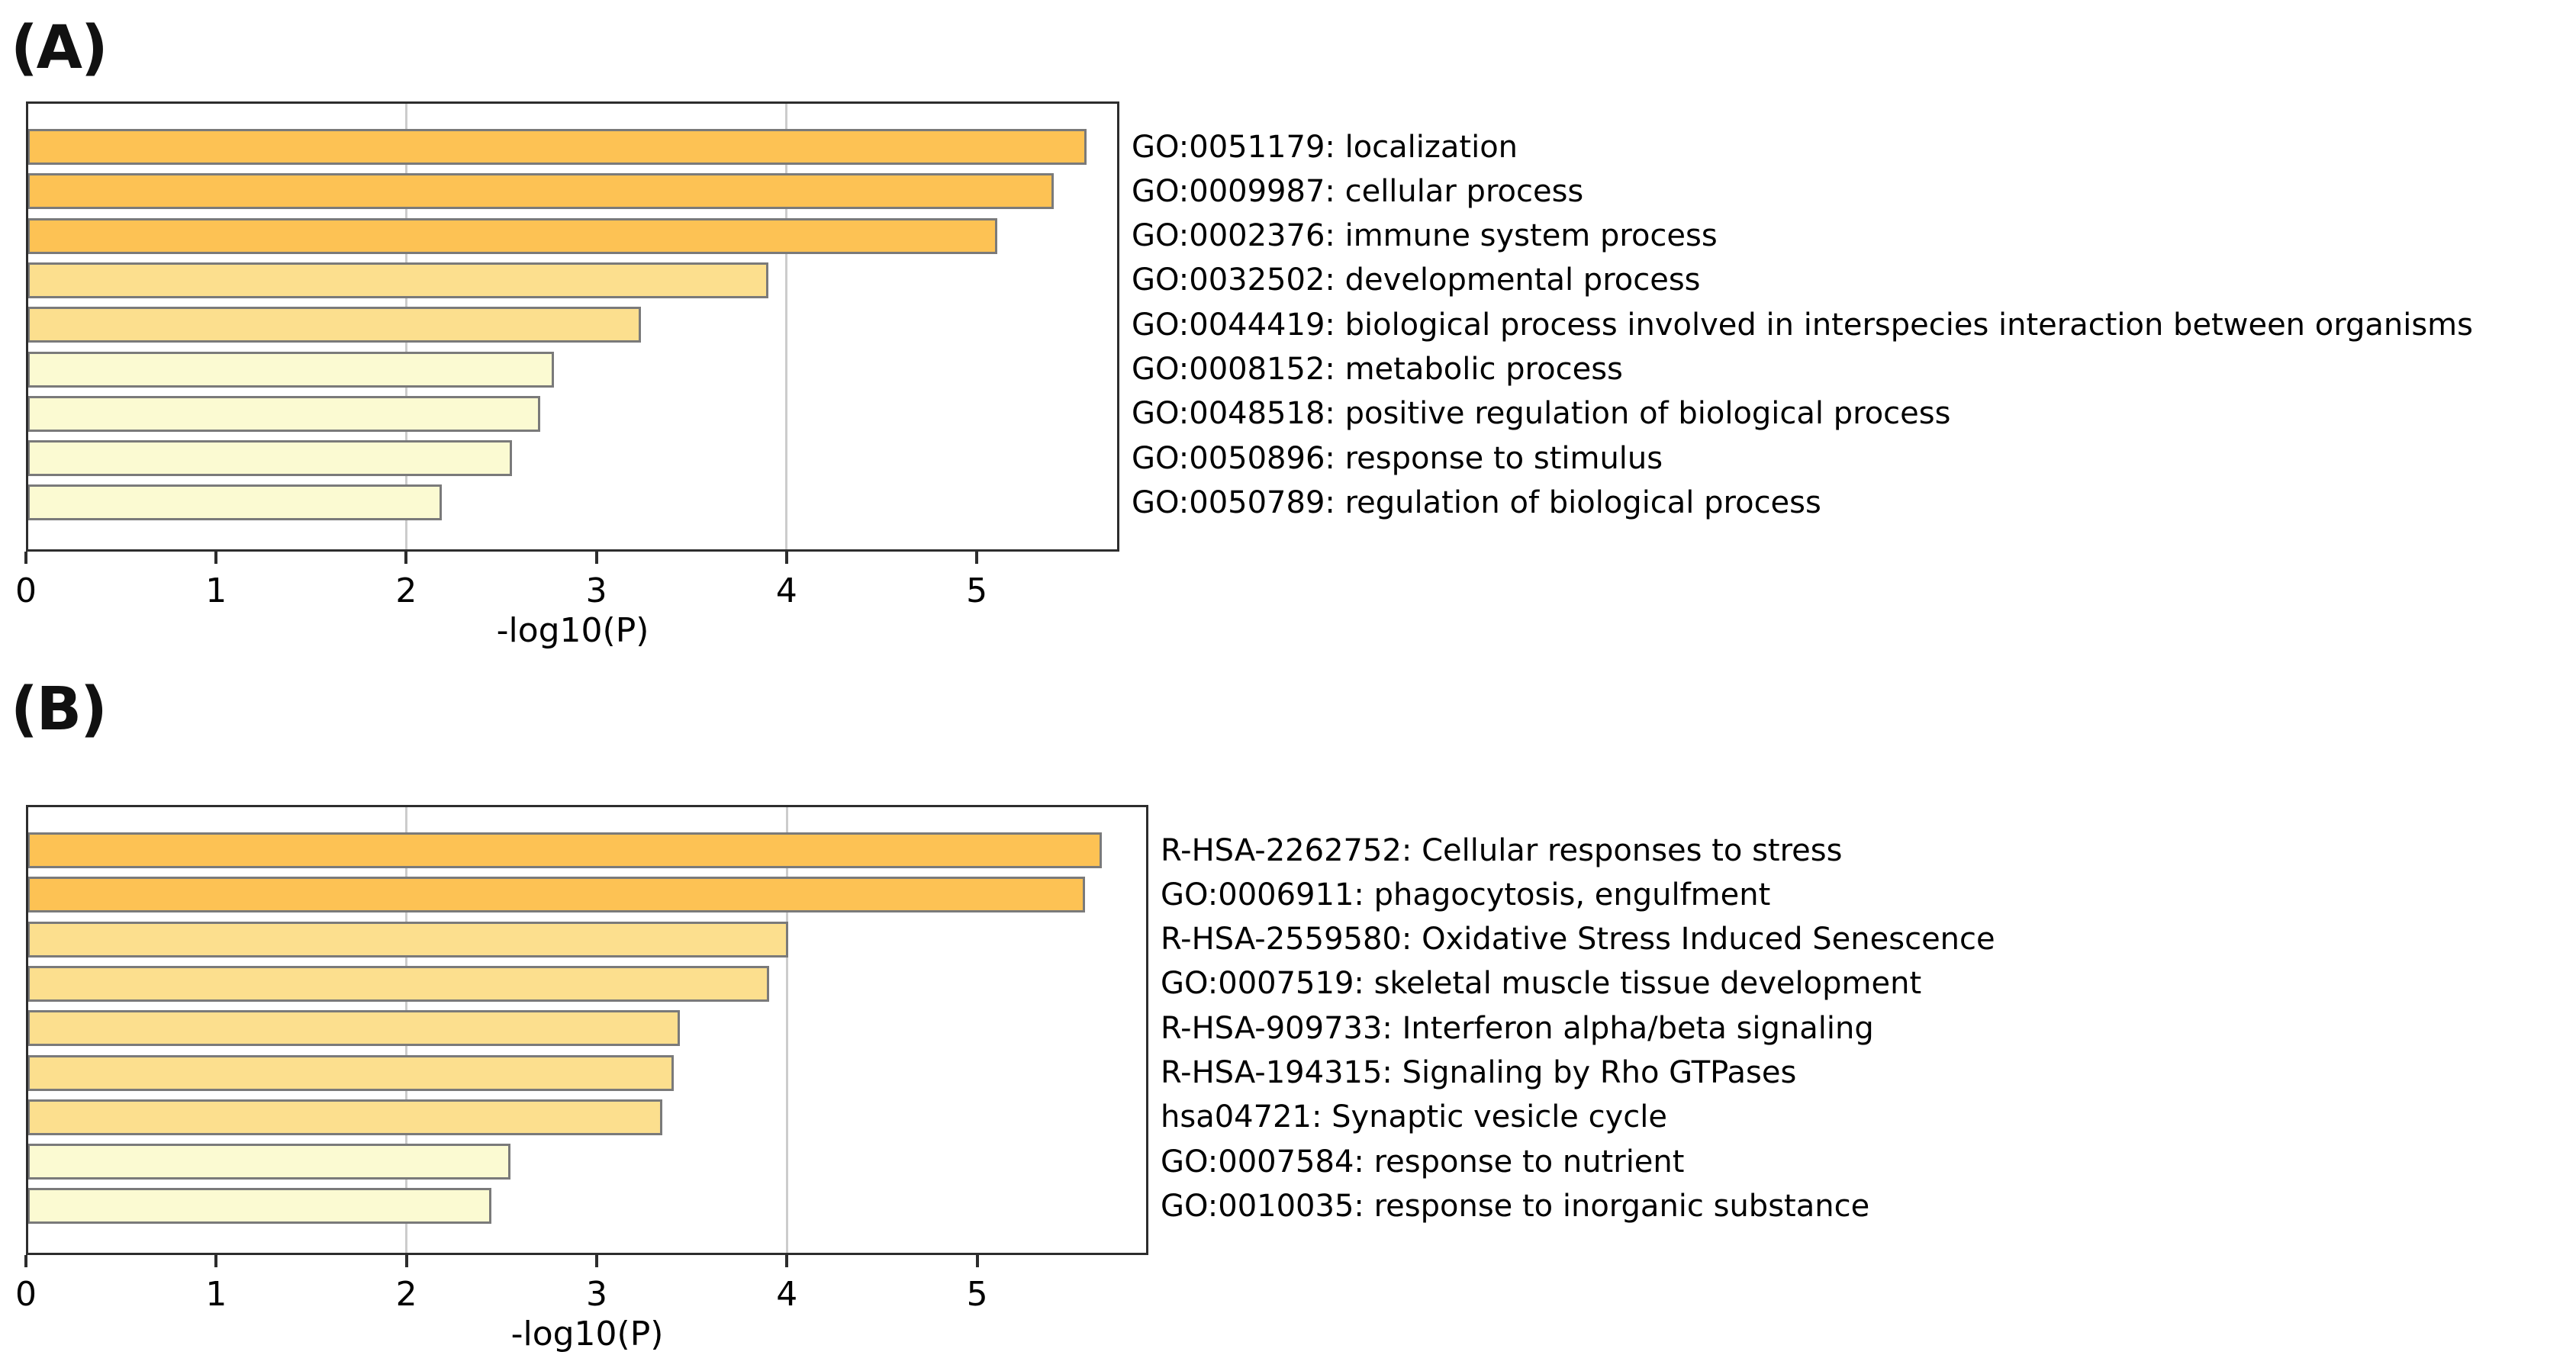 This screenshot has height=1355, width=2576. I want to click on bar-label: GO:0006911: phagocytosis, engulfment, so click(1466, 894).